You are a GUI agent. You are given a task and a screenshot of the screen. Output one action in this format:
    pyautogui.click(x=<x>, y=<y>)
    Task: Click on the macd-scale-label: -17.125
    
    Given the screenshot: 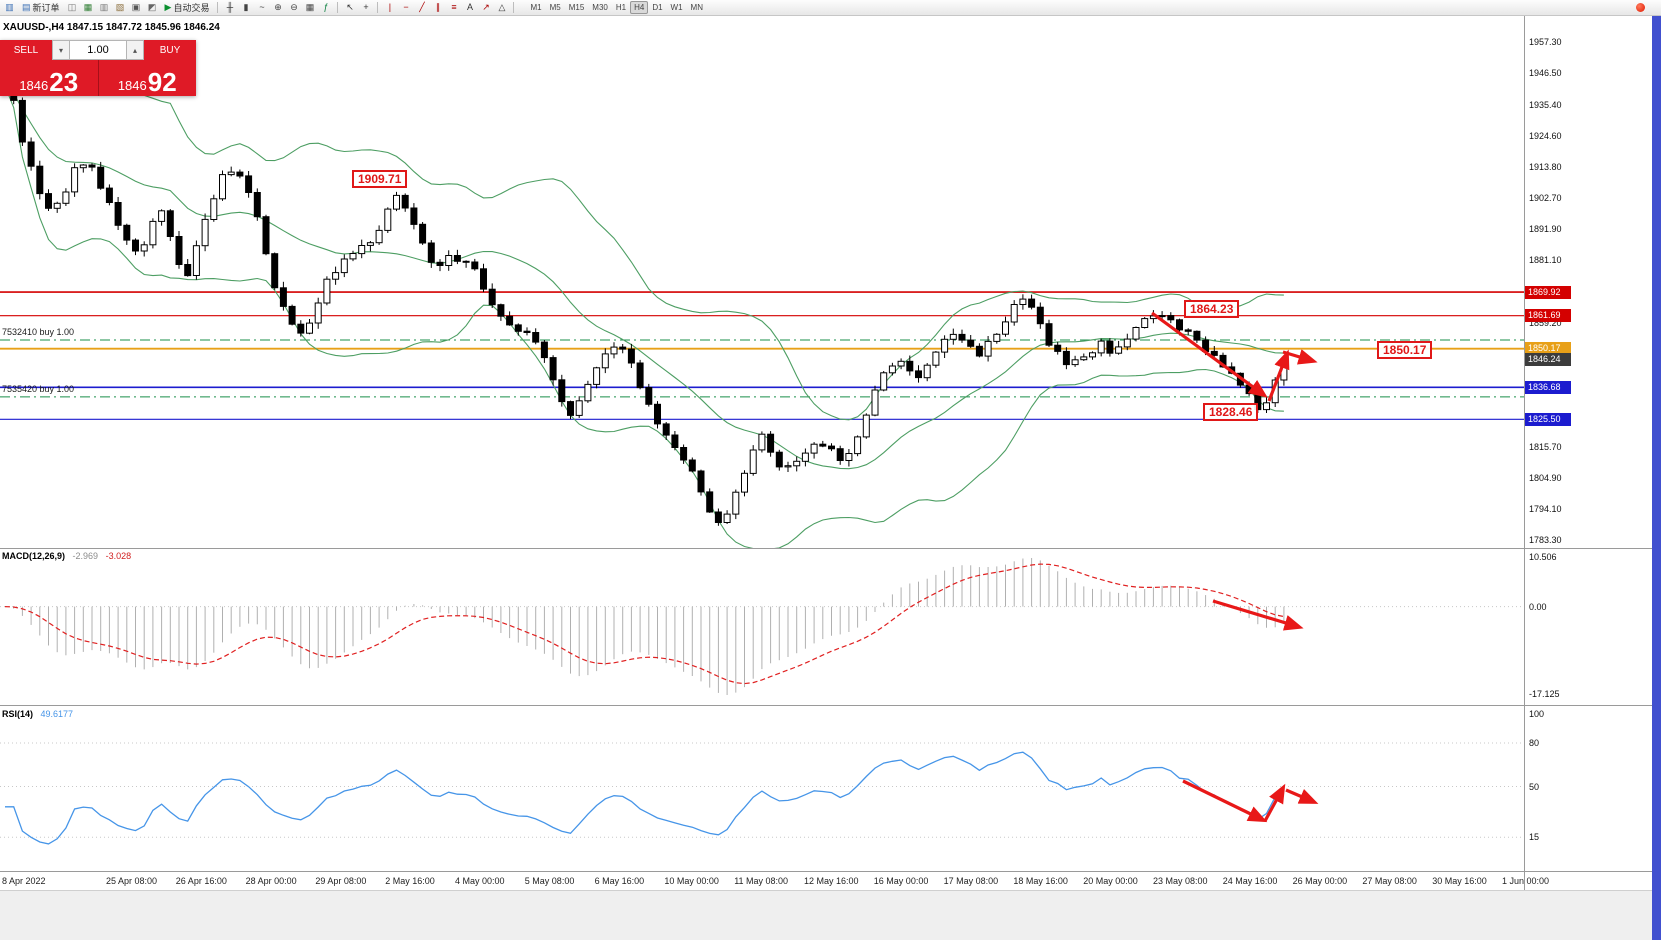 What is the action you would take?
    pyautogui.click(x=1544, y=694)
    